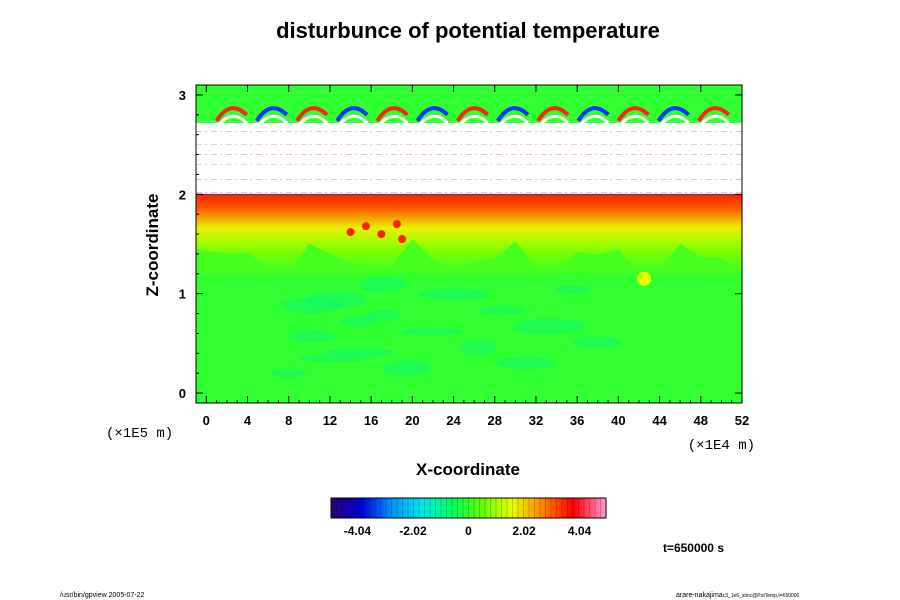 The image size is (900, 600). What do you see at coordinates (468, 30) in the screenshot?
I see `chart-title: disturbunce of potential temperature` at bounding box center [468, 30].